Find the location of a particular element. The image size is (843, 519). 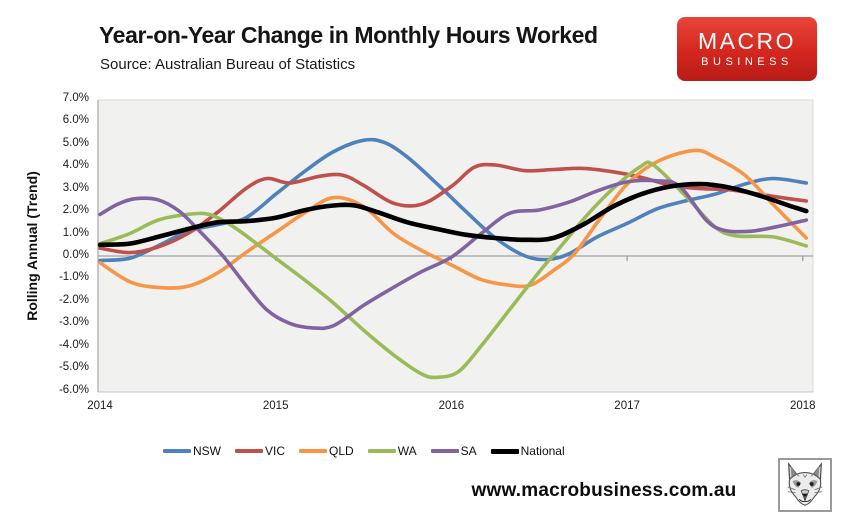

legend-swatch-VIC is located at coordinates (249, 451).